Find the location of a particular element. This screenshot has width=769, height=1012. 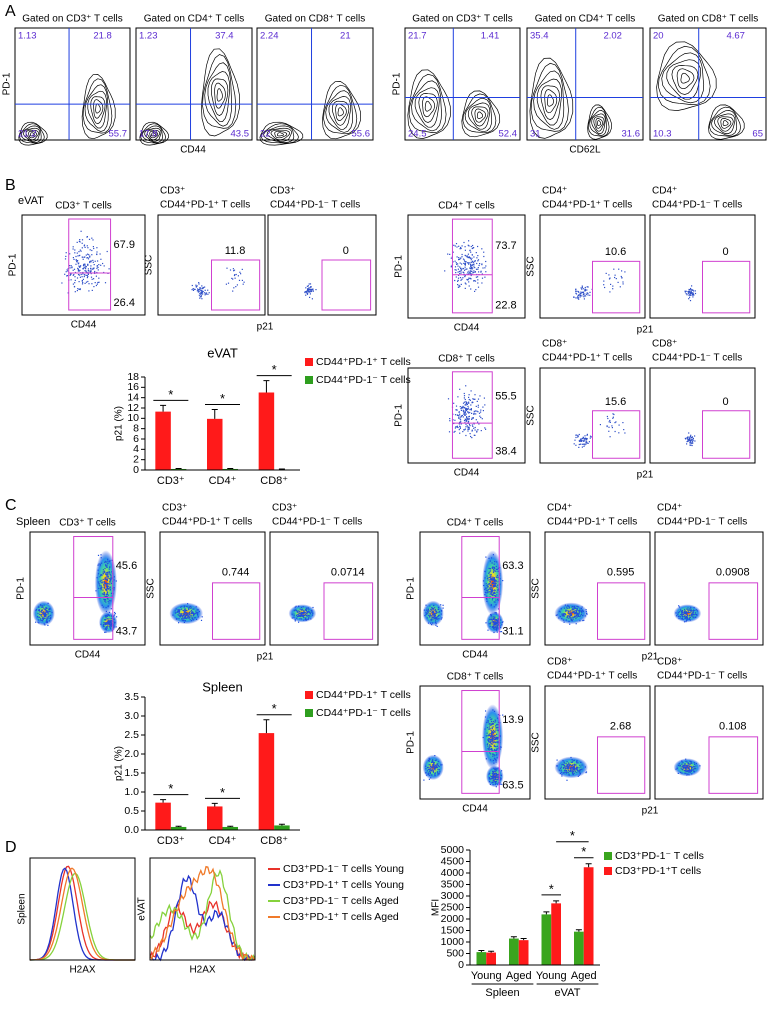

significance-mark: * is located at coordinates (572, 835).